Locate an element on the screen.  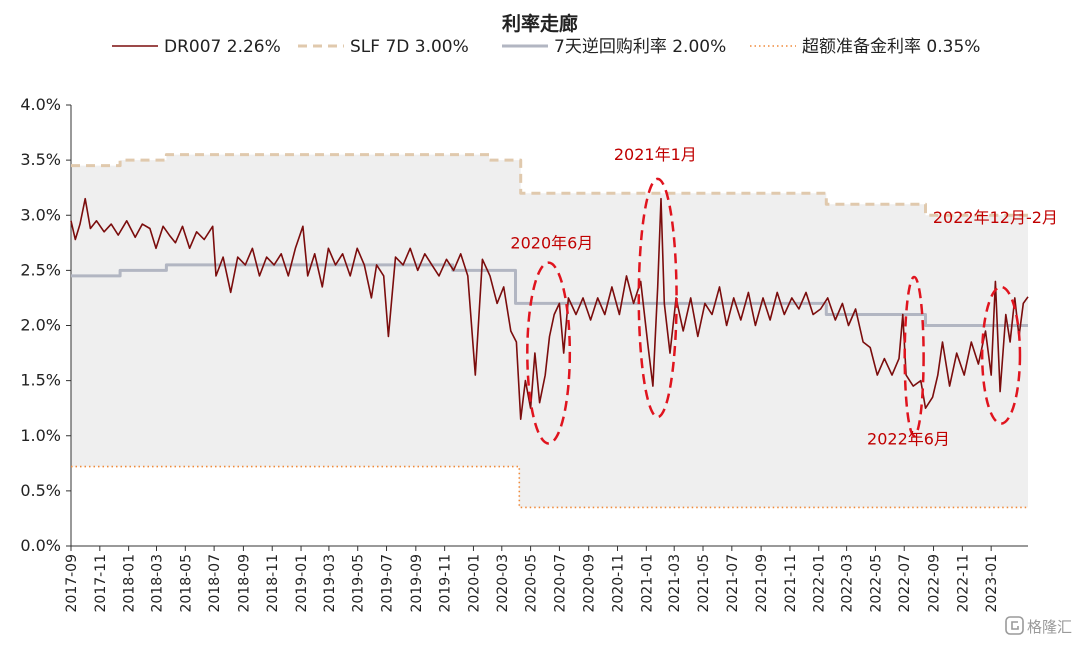
x-tick-label: 2021-07 is located at coordinates (733, 583).